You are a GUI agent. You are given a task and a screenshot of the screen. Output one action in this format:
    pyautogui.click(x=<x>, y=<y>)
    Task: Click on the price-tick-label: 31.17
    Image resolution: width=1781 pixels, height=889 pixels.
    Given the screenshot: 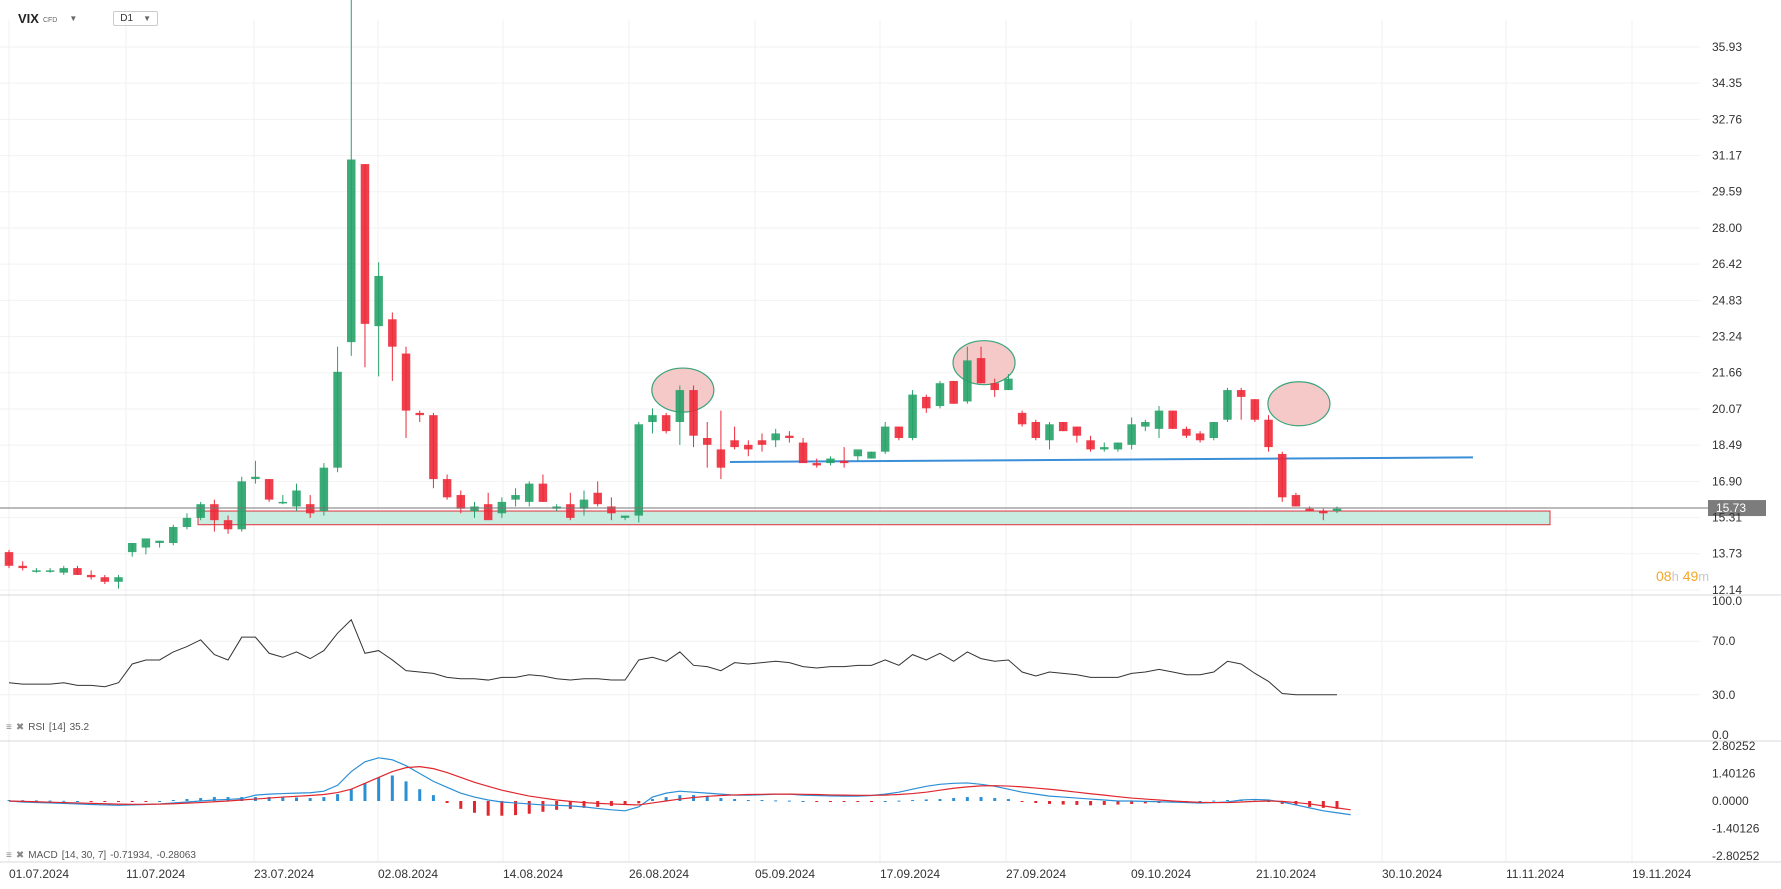 What is the action you would take?
    pyautogui.click(x=1727, y=156)
    